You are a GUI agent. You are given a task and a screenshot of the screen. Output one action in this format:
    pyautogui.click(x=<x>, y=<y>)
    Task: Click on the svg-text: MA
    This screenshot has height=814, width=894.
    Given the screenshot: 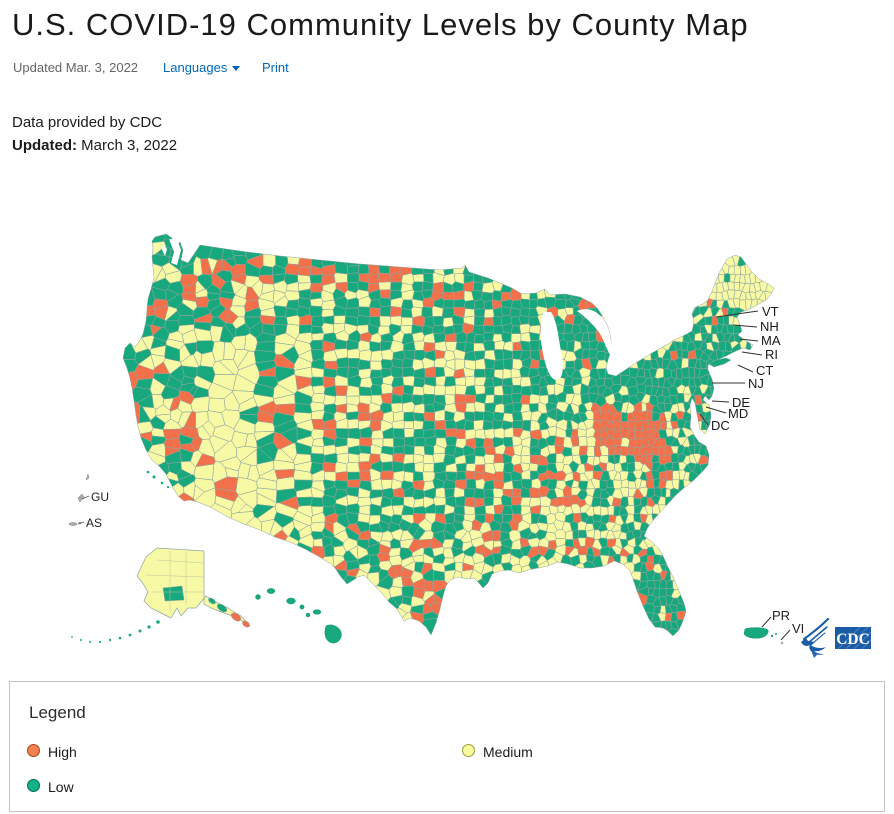 What is the action you would take?
    pyautogui.click(x=771, y=340)
    